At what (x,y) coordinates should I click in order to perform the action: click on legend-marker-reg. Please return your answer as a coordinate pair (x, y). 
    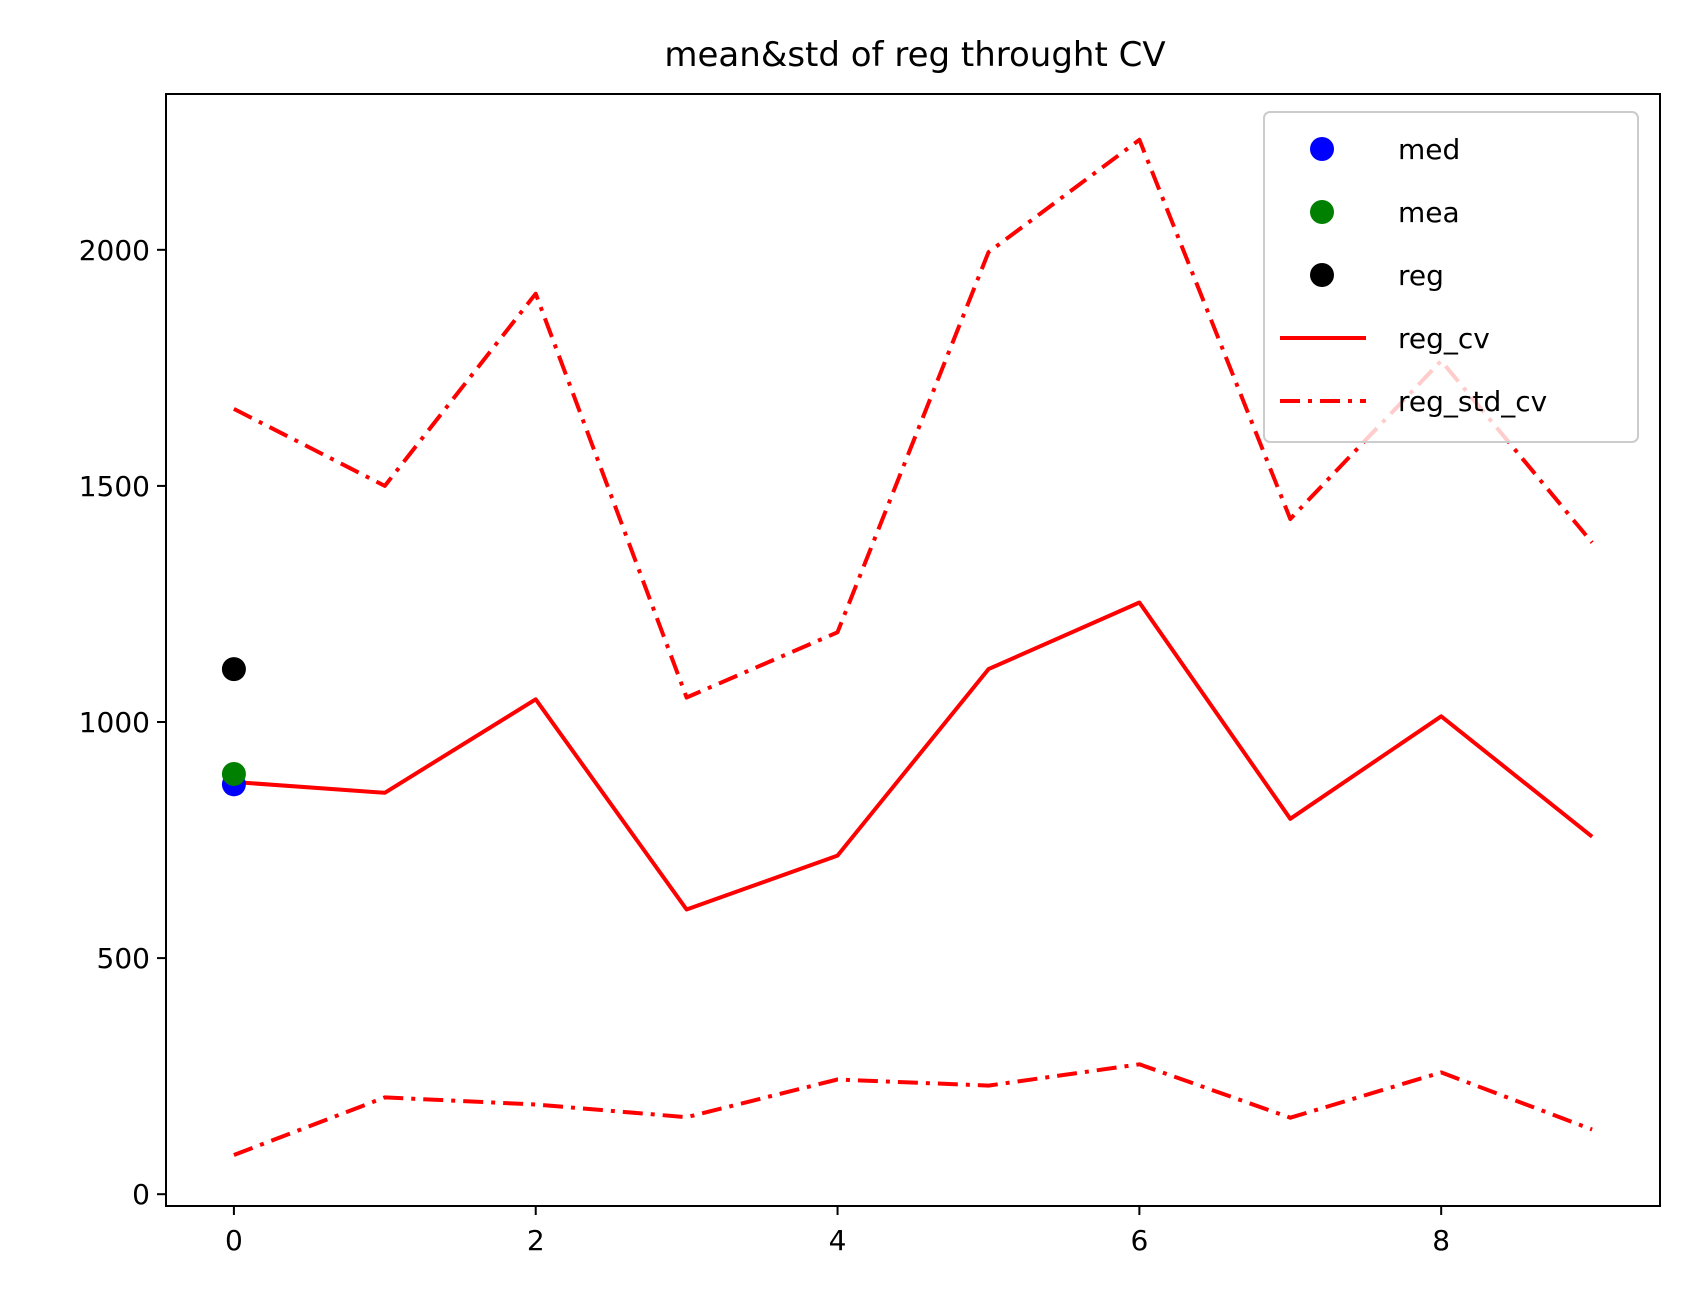
    Looking at the image, I should click on (1322, 275).